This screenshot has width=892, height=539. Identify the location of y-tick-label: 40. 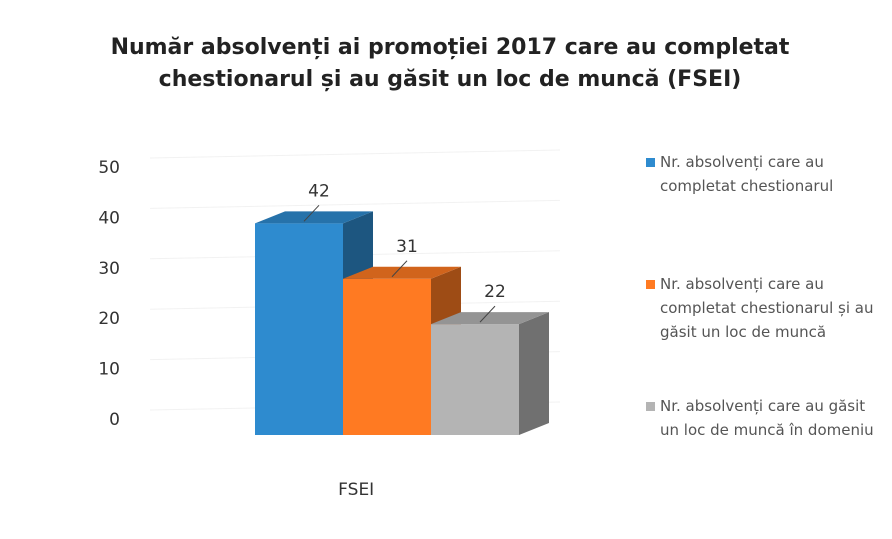
(109, 218).